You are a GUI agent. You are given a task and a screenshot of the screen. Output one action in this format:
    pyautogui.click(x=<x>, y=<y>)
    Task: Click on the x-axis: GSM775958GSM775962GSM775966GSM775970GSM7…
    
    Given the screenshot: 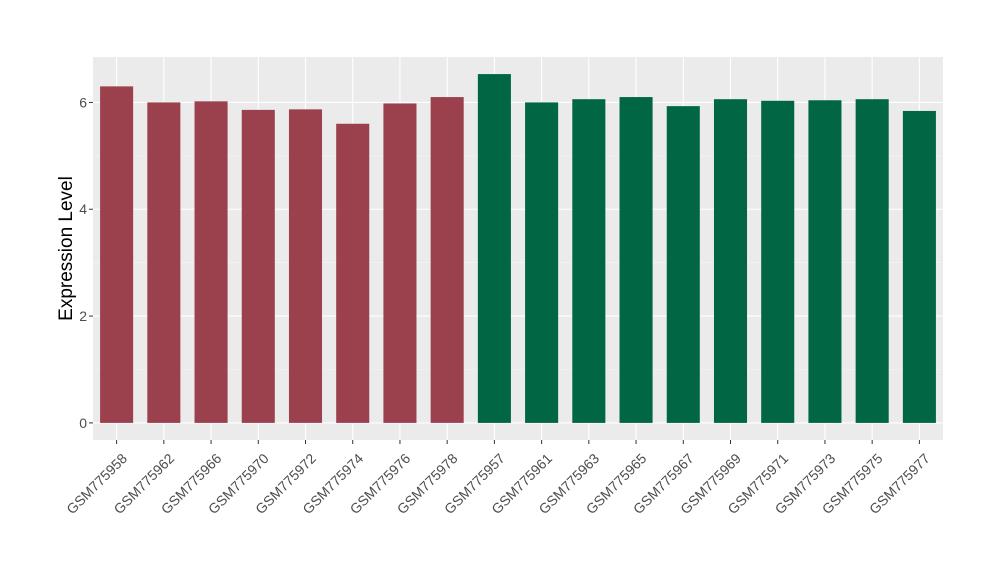 What is the action you would take?
    pyautogui.click(x=498, y=478)
    